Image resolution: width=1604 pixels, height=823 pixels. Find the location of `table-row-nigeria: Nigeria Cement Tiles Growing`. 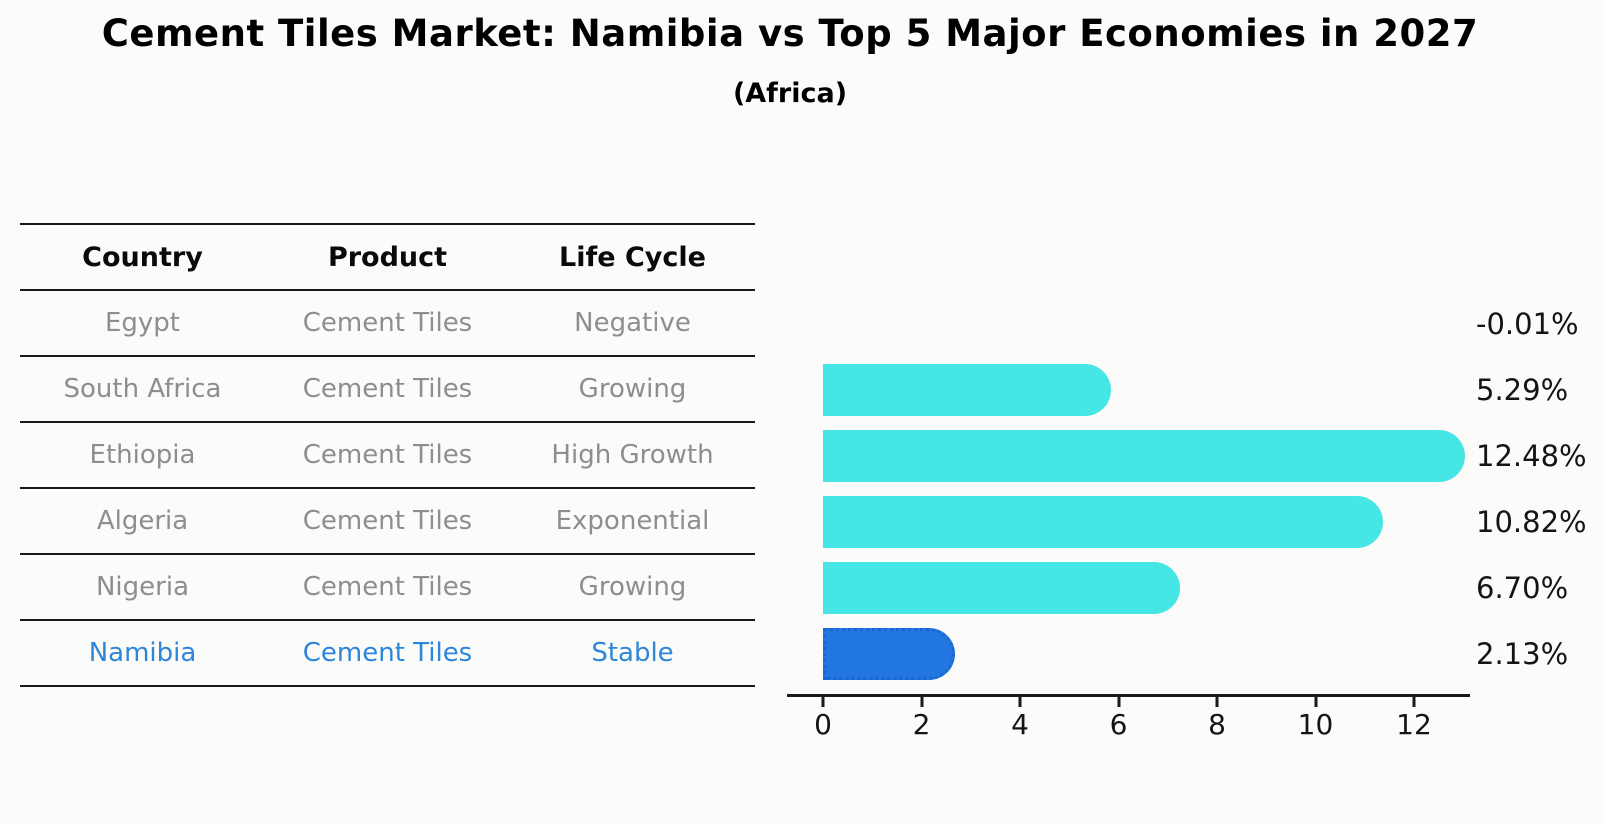

table-row-nigeria: Nigeria Cement Tiles Growing is located at coordinates (387, 588).